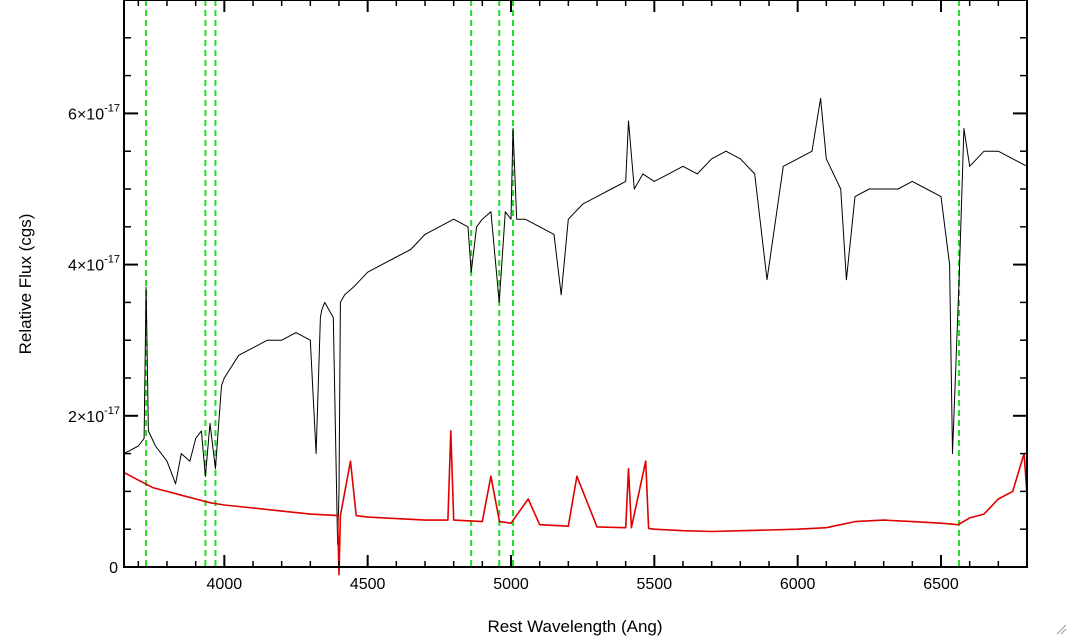  What do you see at coordinates (94, 264) in the screenshot?
I see `y-tick-label: 4×10⁻¹⁷` at bounding box center [94, 264].